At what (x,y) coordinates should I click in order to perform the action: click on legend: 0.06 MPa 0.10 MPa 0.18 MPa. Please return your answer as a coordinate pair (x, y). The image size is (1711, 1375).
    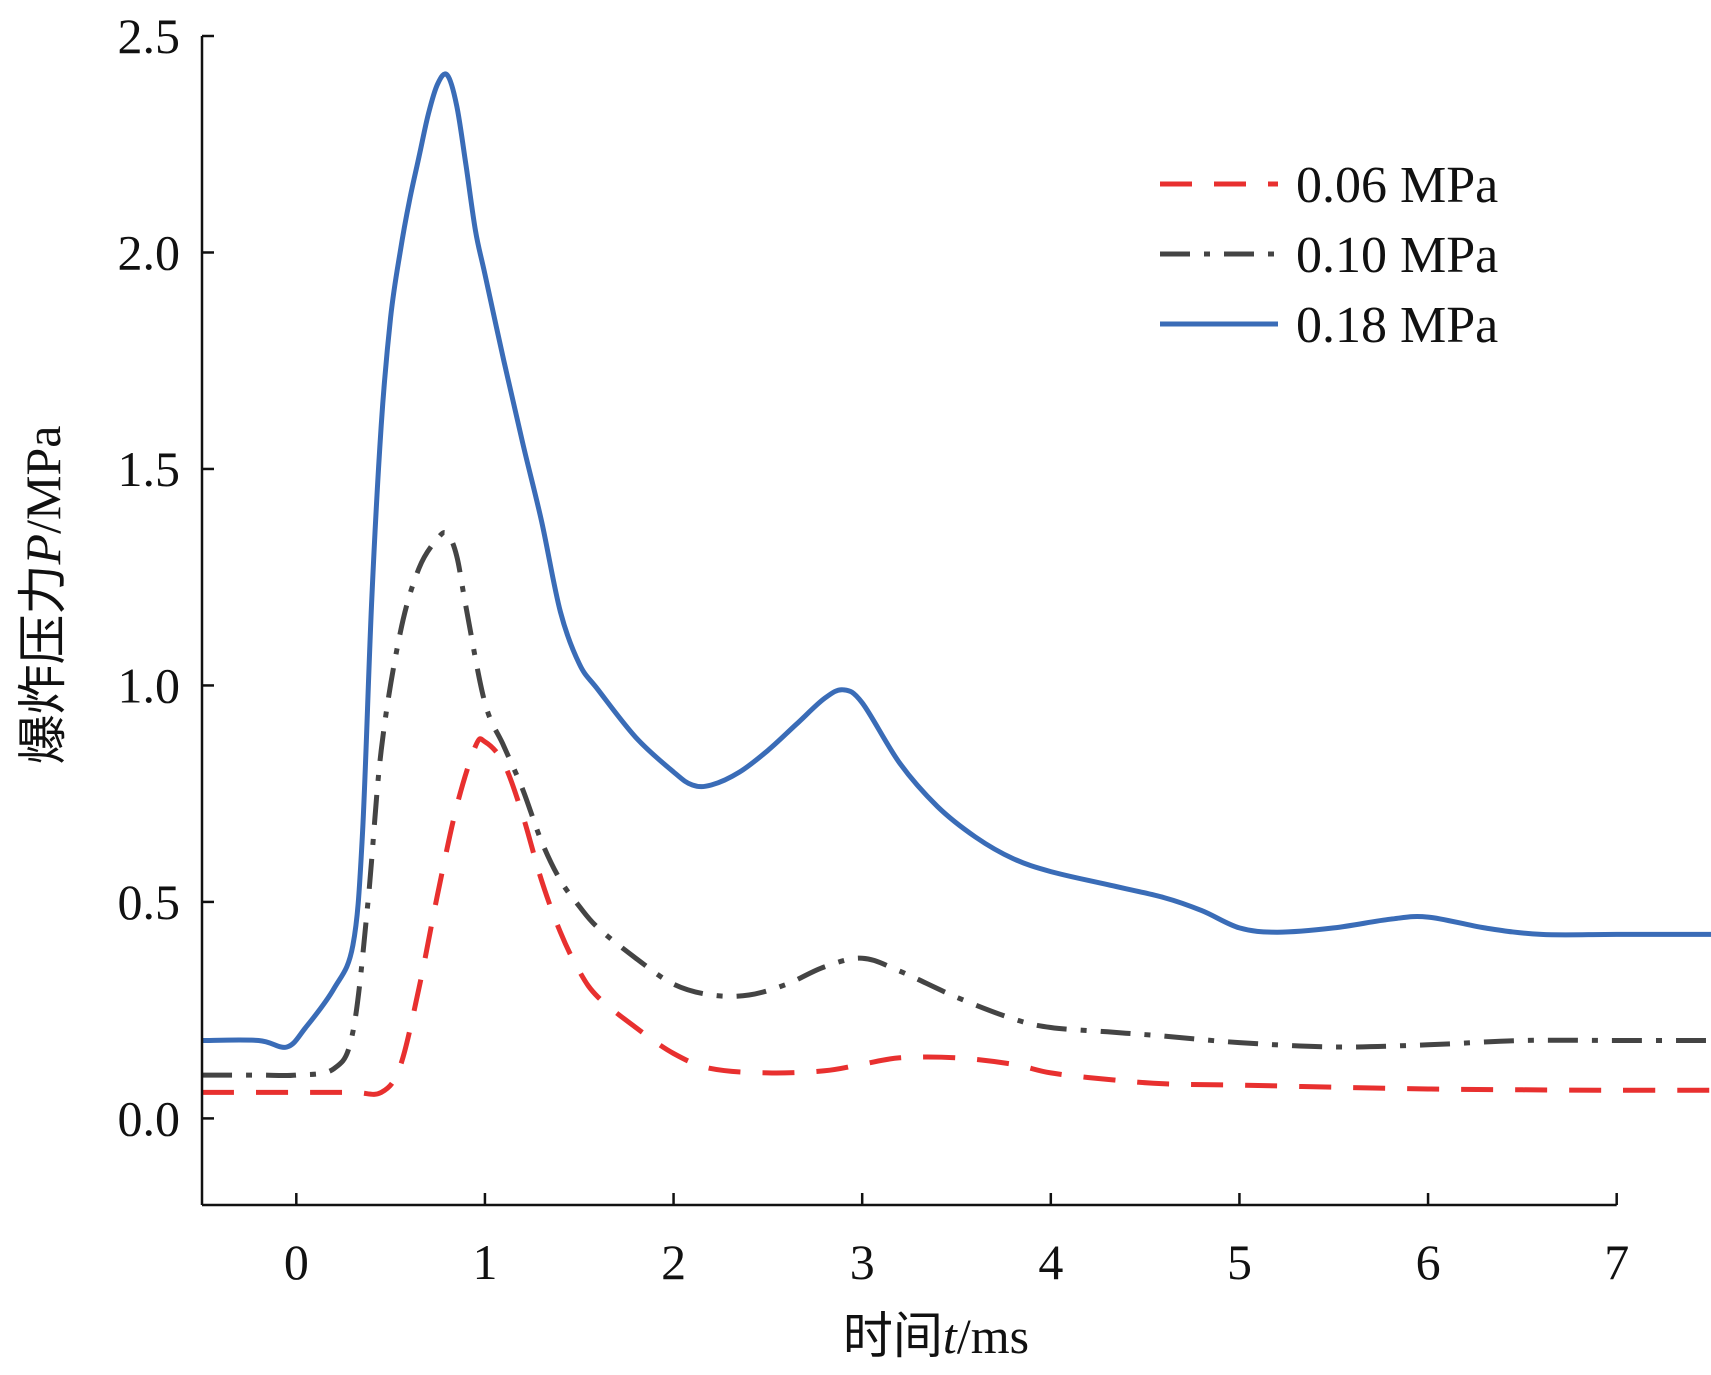
    Looking at the image, I should click on (1329, 255).